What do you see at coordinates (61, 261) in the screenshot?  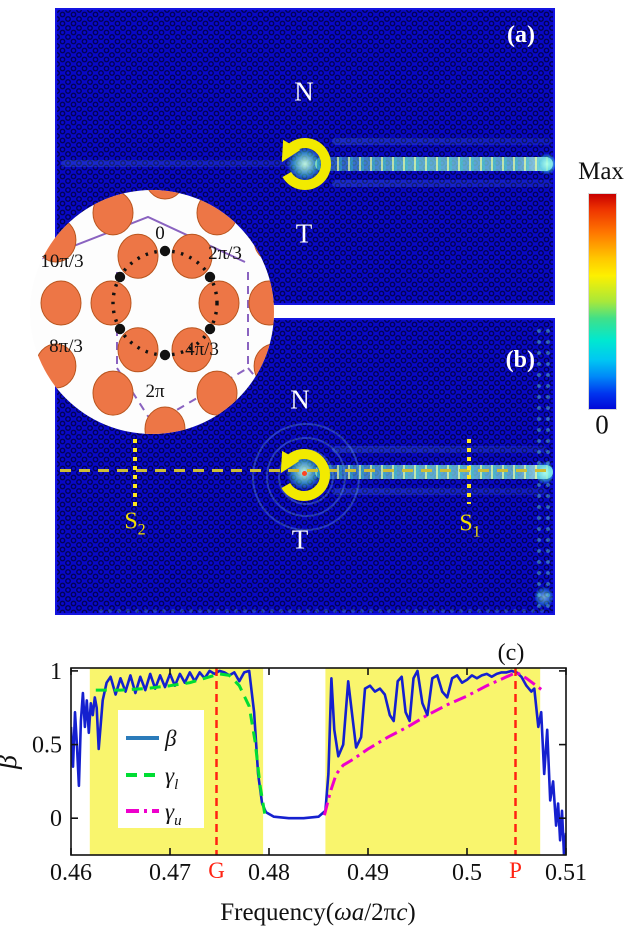 I see `phase-label: 10π/3` at bounding box center [61, 261].